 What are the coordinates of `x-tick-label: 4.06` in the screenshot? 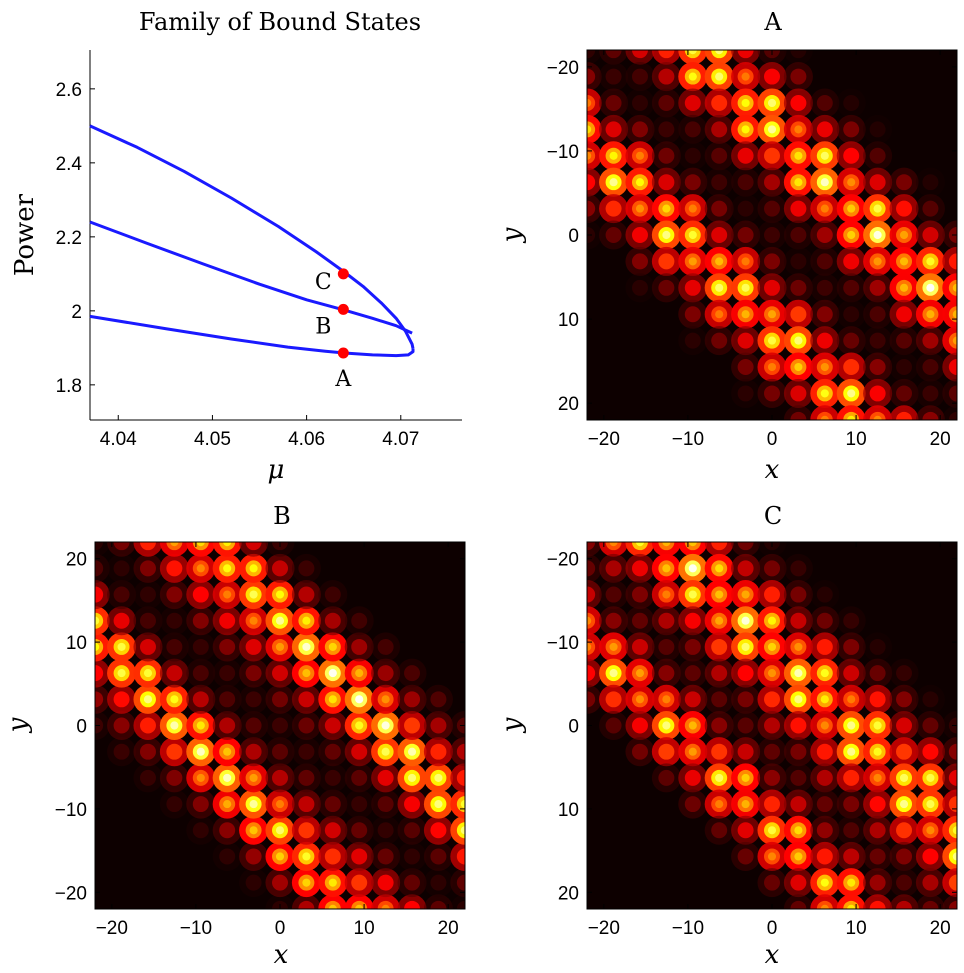 It's located at (306, 439).